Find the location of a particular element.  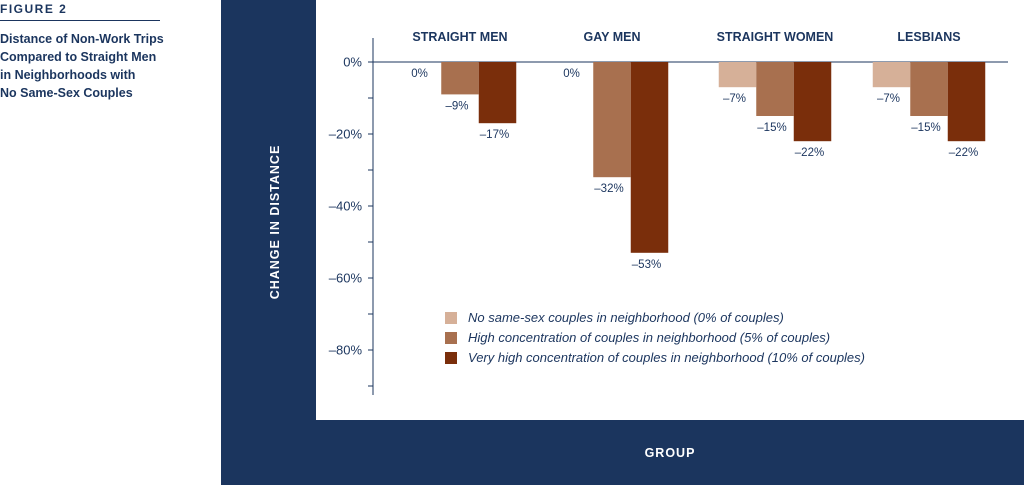

figure-label: FIGURE 2 is located at coordinates (34, 9).